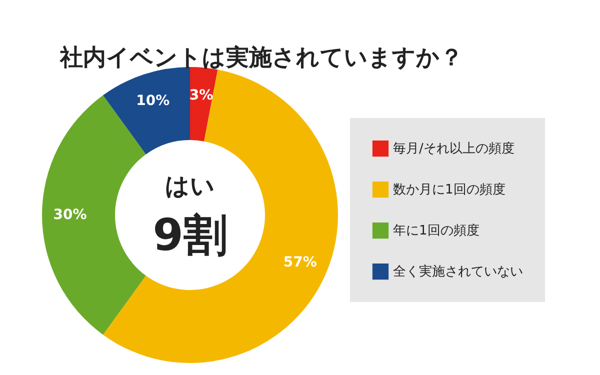 This screenshot has height=375, width=600. What do you see at coordinates (436, 230) in the screenshot?
I see `legend-label: 年に1回の頻度` at bounding box center [436, 230].